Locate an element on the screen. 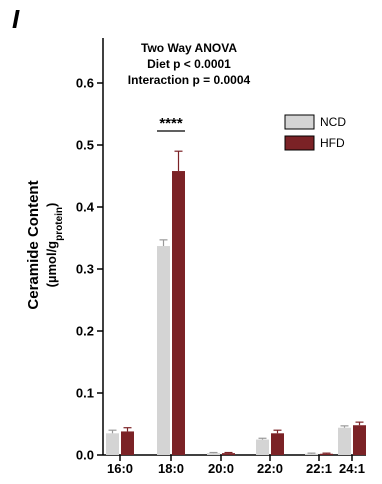 The height and width of the screenshot is (484, 382). y-axis-title-units: (µmol/gprotein) is located at coordinates (54, 245).